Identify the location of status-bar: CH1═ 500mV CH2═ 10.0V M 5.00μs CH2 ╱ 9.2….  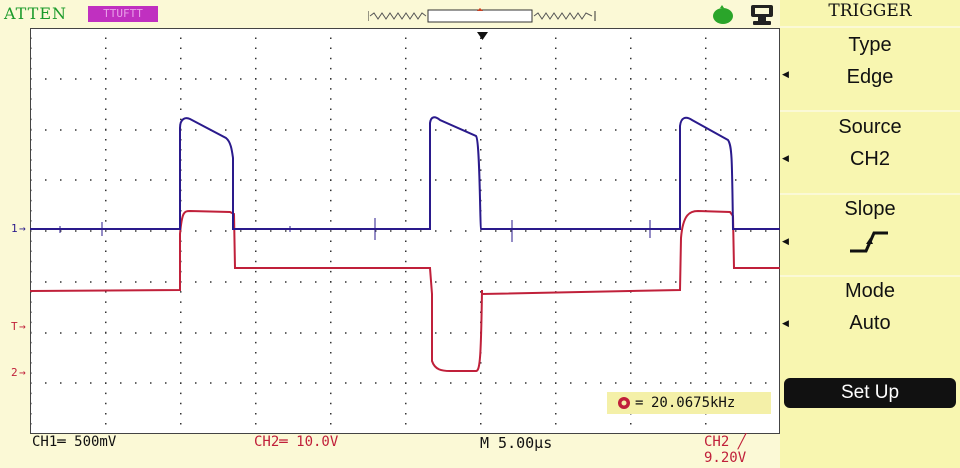
(390, 451).